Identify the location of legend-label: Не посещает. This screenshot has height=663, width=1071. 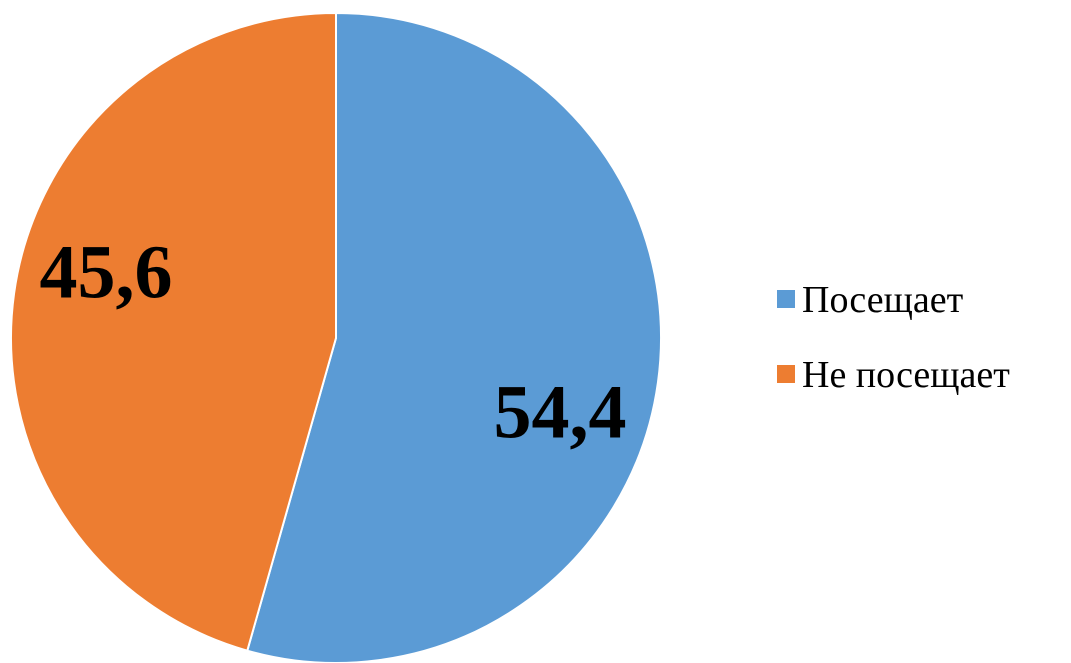
(906, 375).